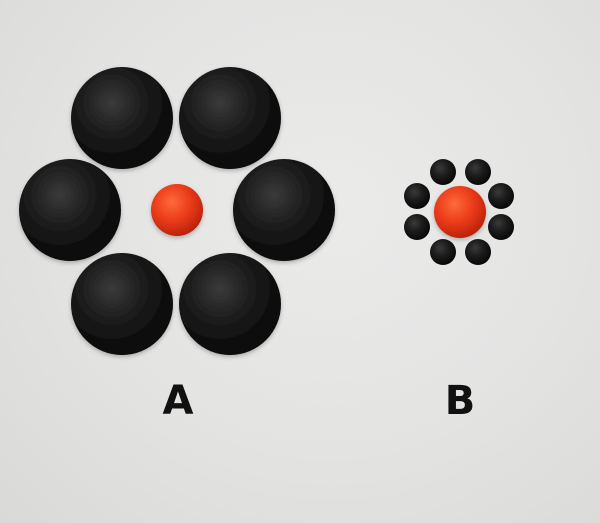 The image size is (600, 523). Describe the element at coordinates (460, 401) in the screenshot. I see `figure-b-label: B` at that location.